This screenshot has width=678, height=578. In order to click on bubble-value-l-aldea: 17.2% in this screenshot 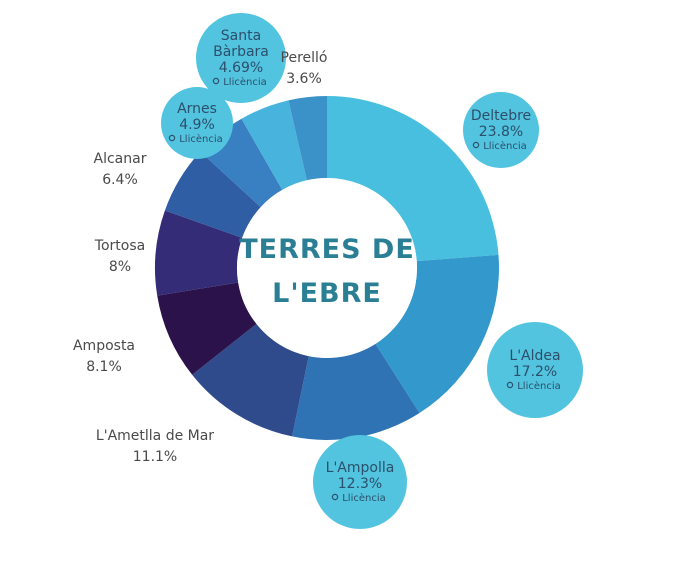, I will do `click(535, 372)`.